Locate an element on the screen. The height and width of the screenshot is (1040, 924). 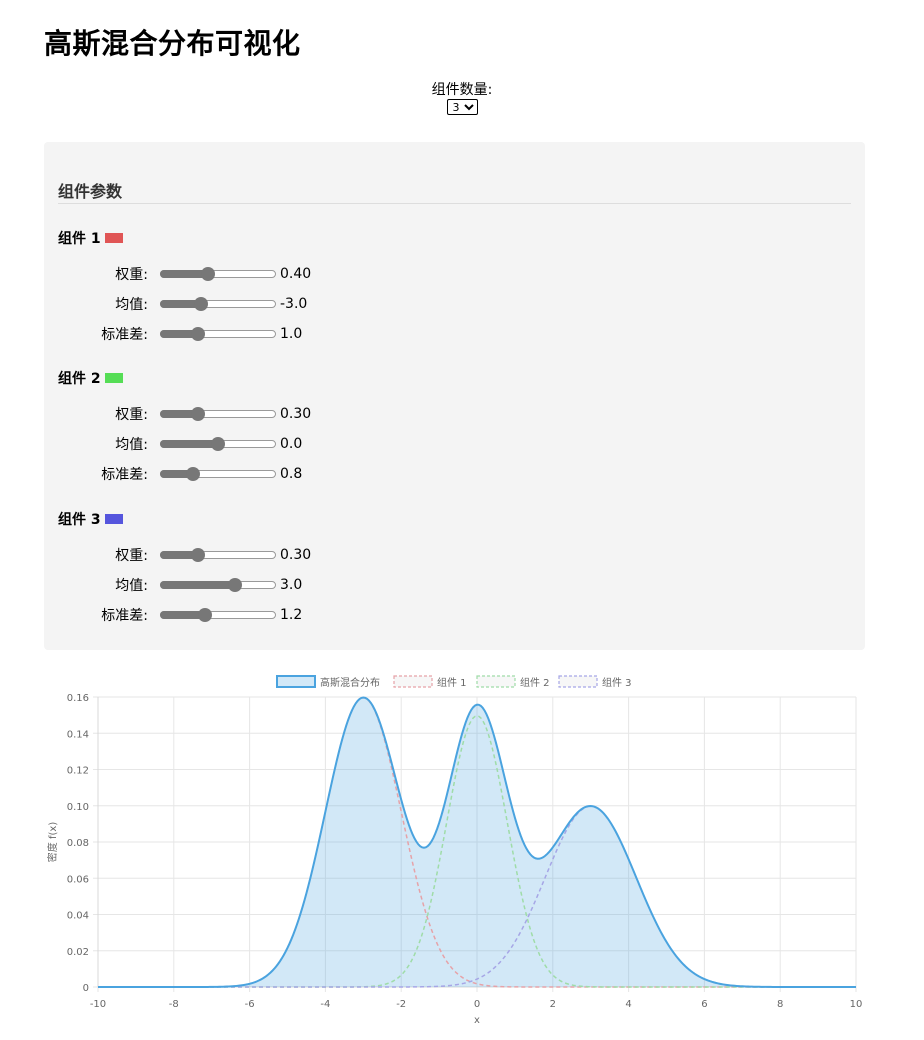
component-3-mean-row: 均值: 3.0 is located at coordinates (193, 585).